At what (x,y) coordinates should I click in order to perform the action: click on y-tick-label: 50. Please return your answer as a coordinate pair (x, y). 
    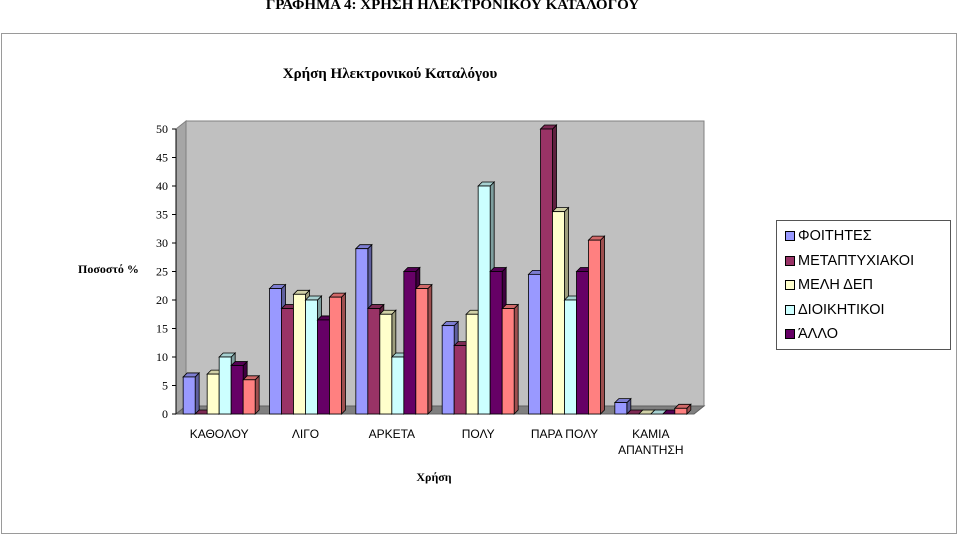
    Looking at the image, I should click on (162, 129).